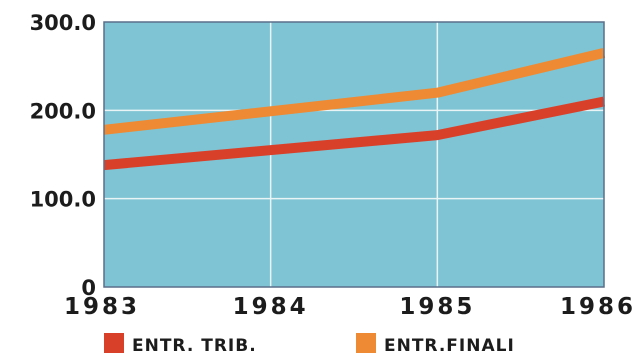 The height and width of the screenshot is (358, 643). I want to click on x-axis-labels: 1983 1984 1985 1986, so click(350, 307).